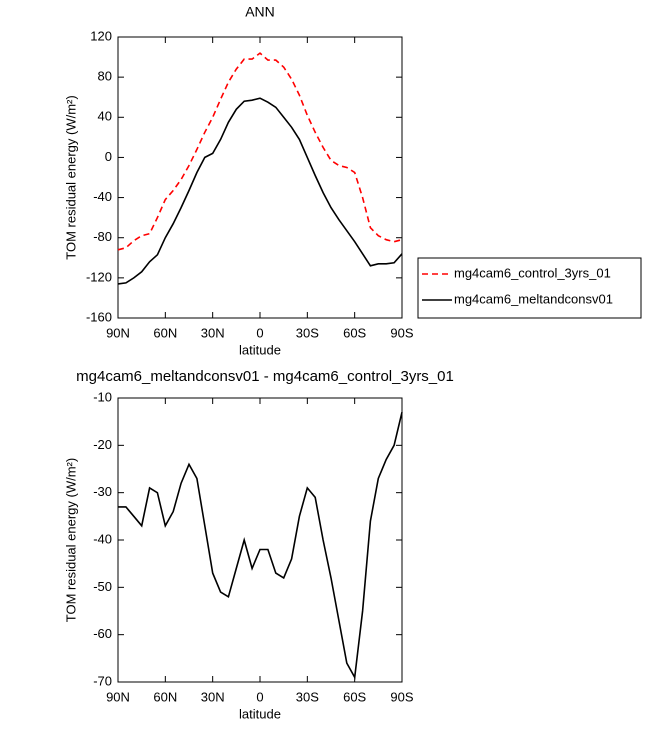 This screenshot has width=649, height=733. Describe the element at coordinates (533, 298) in the screenshot. I see `legend-label: mg4cam6_meltandconsv01` at that location.